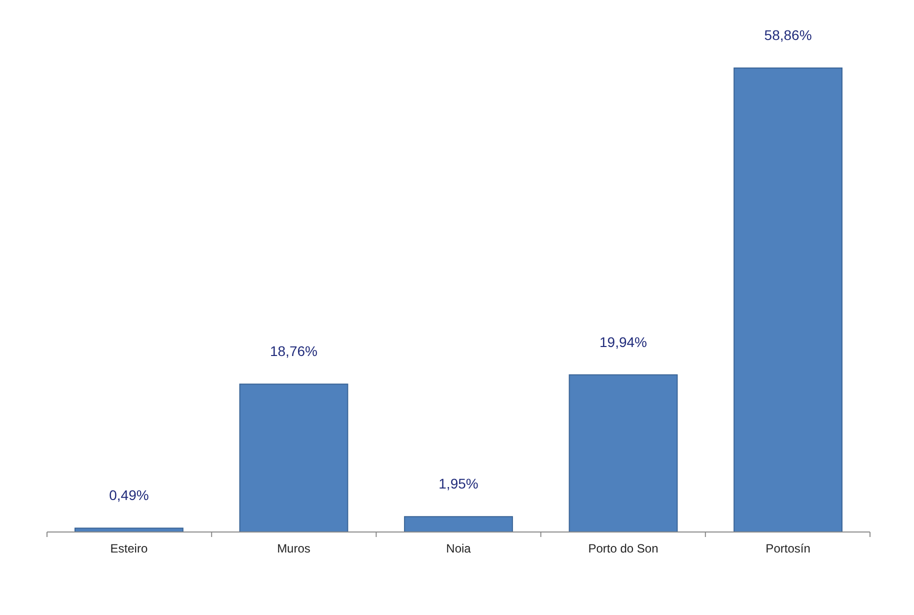 The width and height of the screenshot is (914, 615). Describe the element at coordinates (623, 549) in the screenshot. I see `x-tick-label: Porto do Son` at that location.